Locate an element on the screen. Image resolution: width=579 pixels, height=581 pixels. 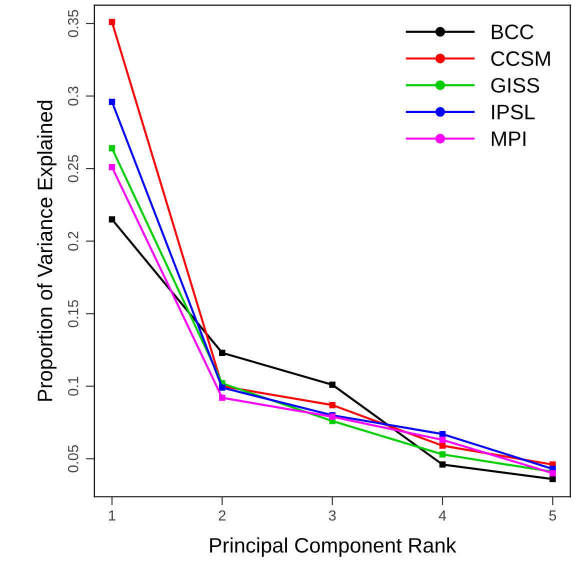
legend-label: IPSL is located at coordinates (513, 112).